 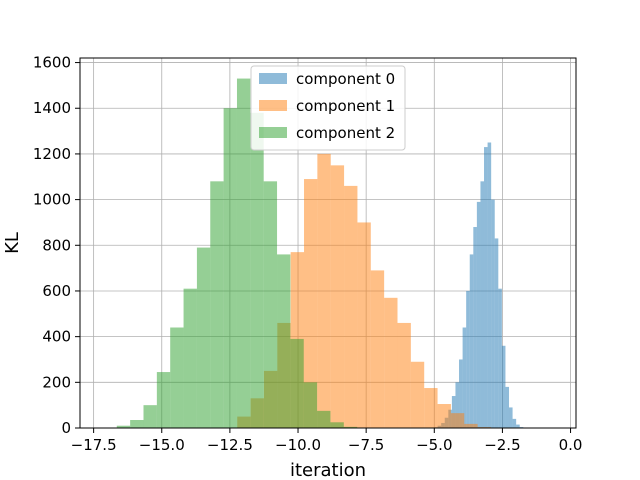 What do you see at coordinates (52, 108) in the screenshot?
I see `y-tick-label: 1400` at bounding box center [52, 108].